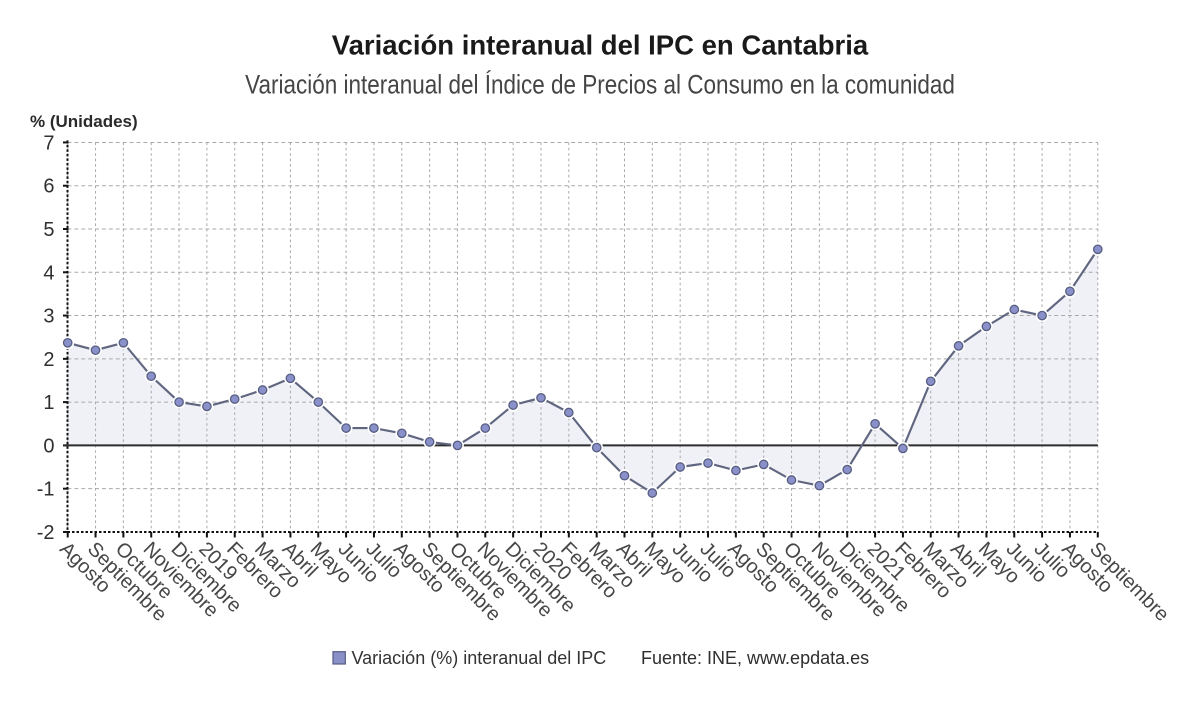 This screenshot has width=1200, height=710. Describe the element at coordinates (755, 658) in the screenshot. I see `svg-text: Fuente: INE, www.epdata.es` at that location.